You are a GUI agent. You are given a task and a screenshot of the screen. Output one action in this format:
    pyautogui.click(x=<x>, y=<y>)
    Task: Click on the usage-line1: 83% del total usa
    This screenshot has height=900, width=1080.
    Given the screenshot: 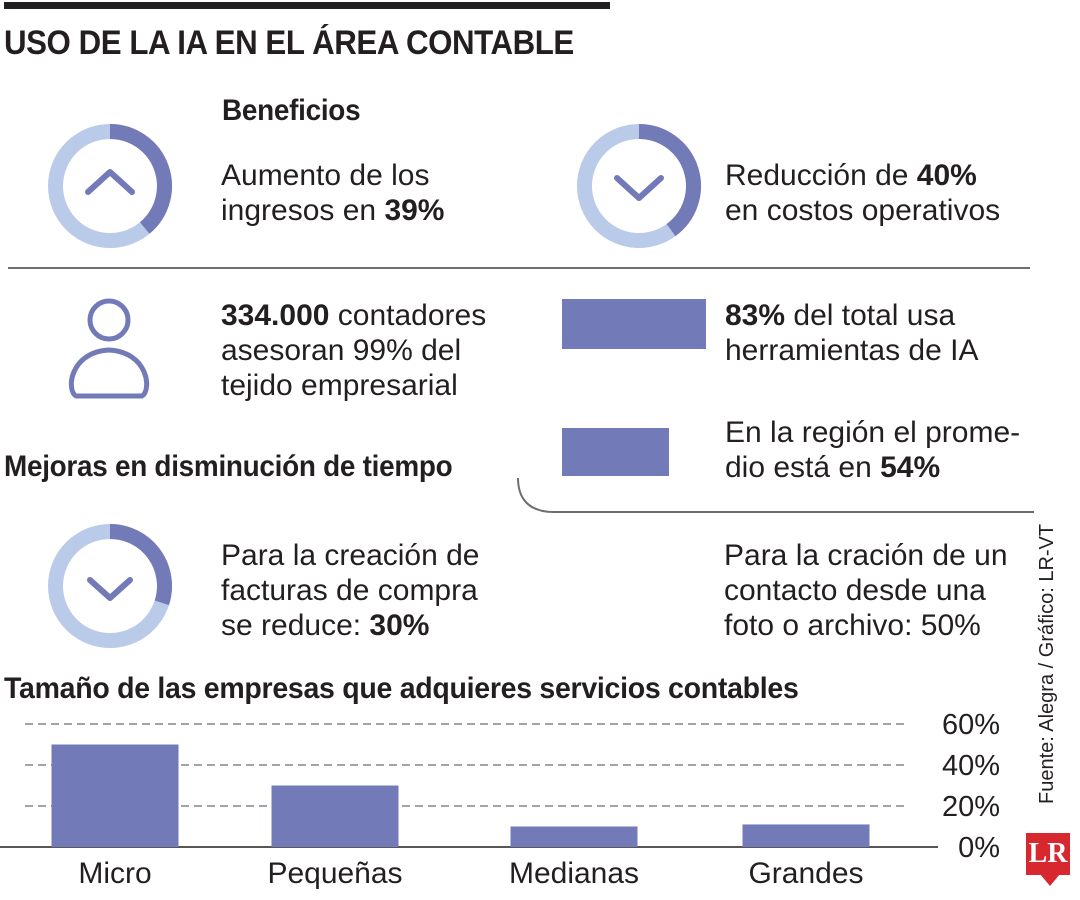 What is the action you would take?
    pyautogui.click(x=851, y=315)
    